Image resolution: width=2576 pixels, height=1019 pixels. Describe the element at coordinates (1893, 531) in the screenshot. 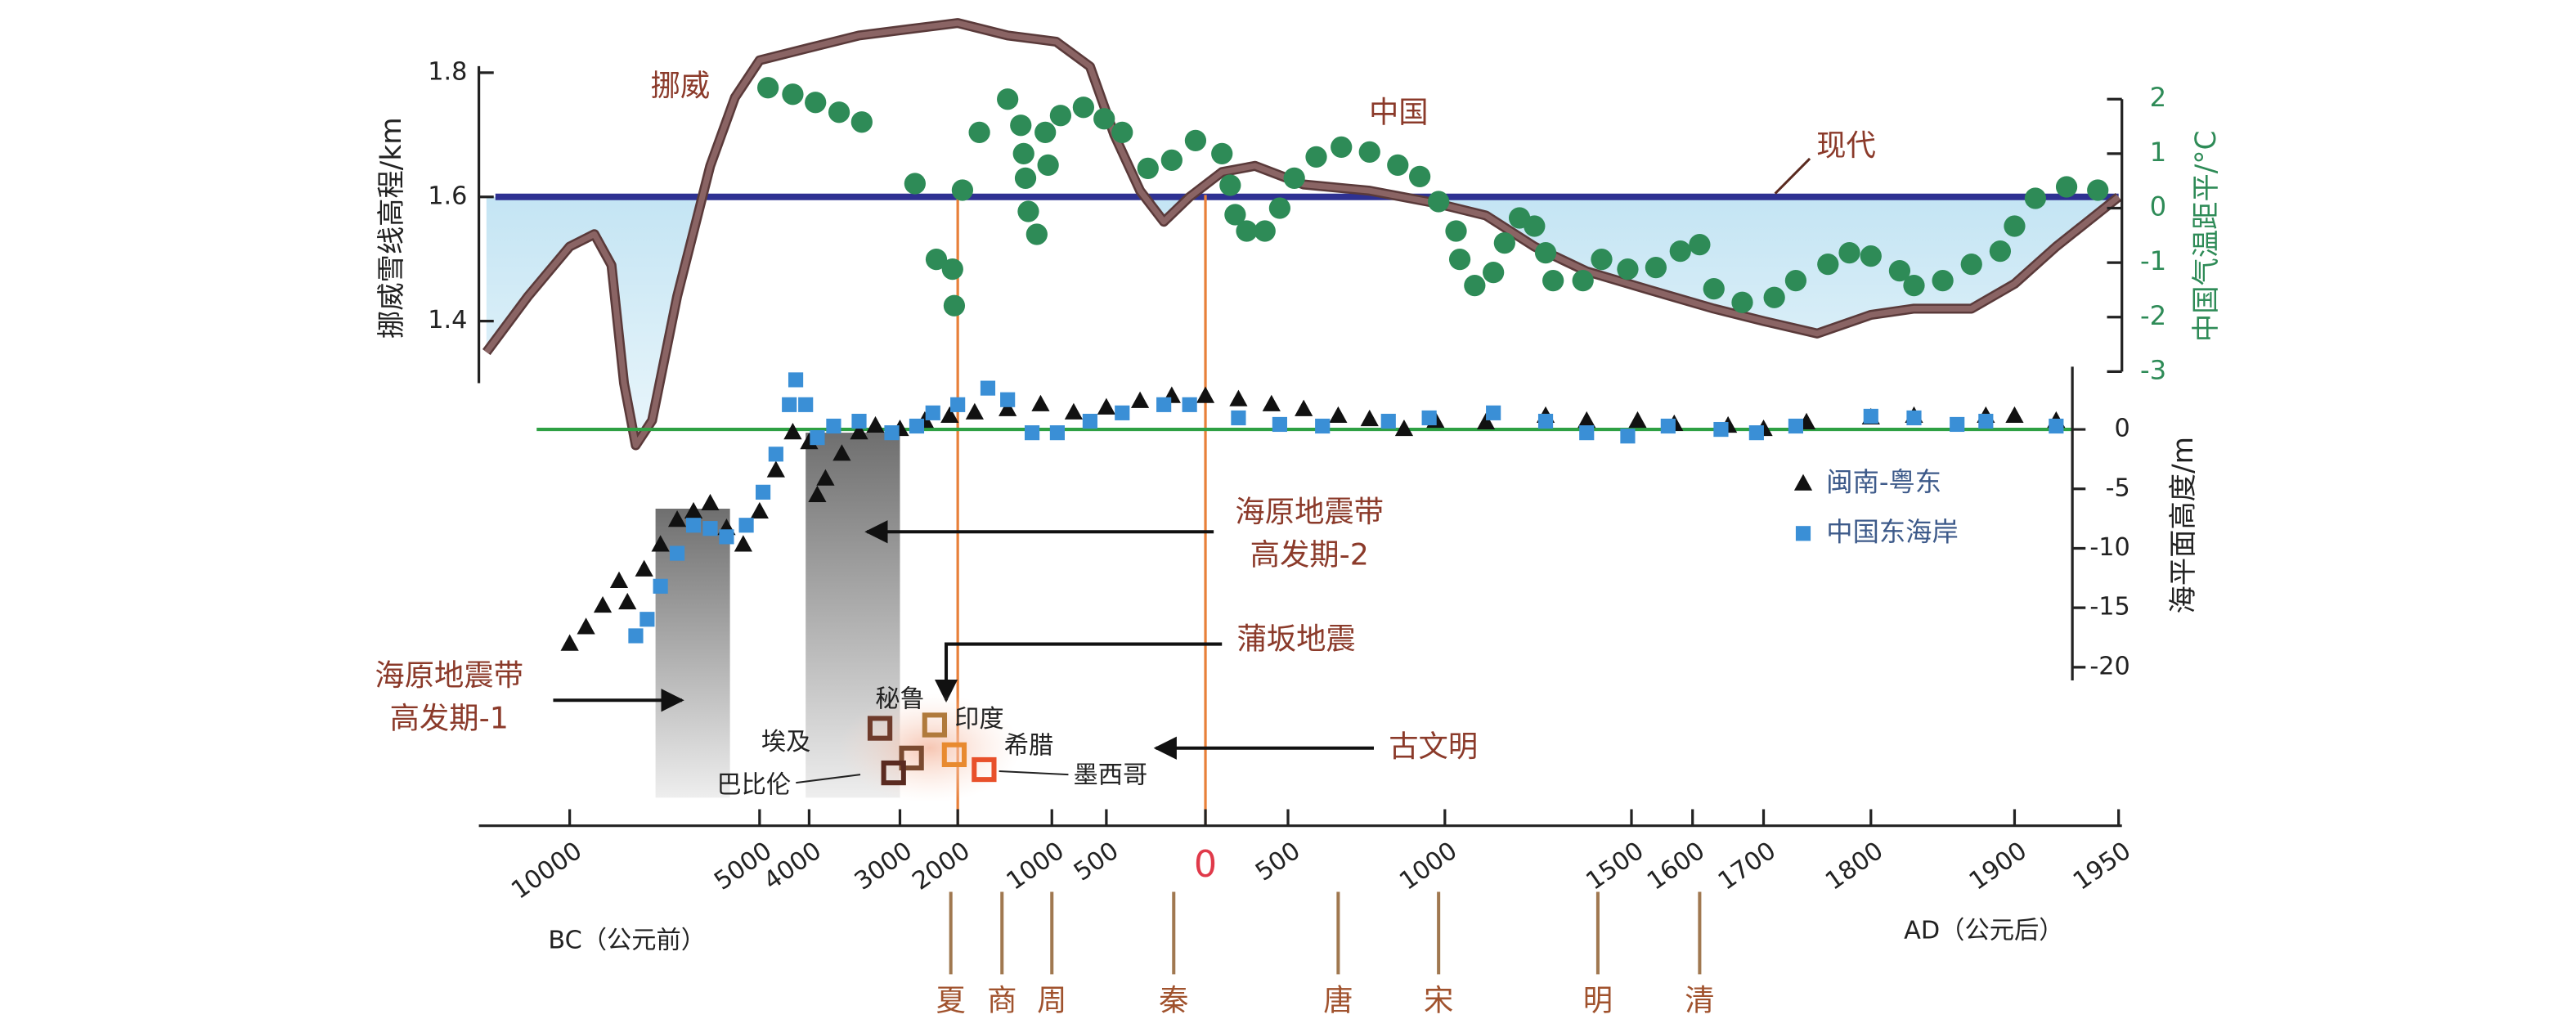

I see `legend-label: 中国东海岸` at that location.